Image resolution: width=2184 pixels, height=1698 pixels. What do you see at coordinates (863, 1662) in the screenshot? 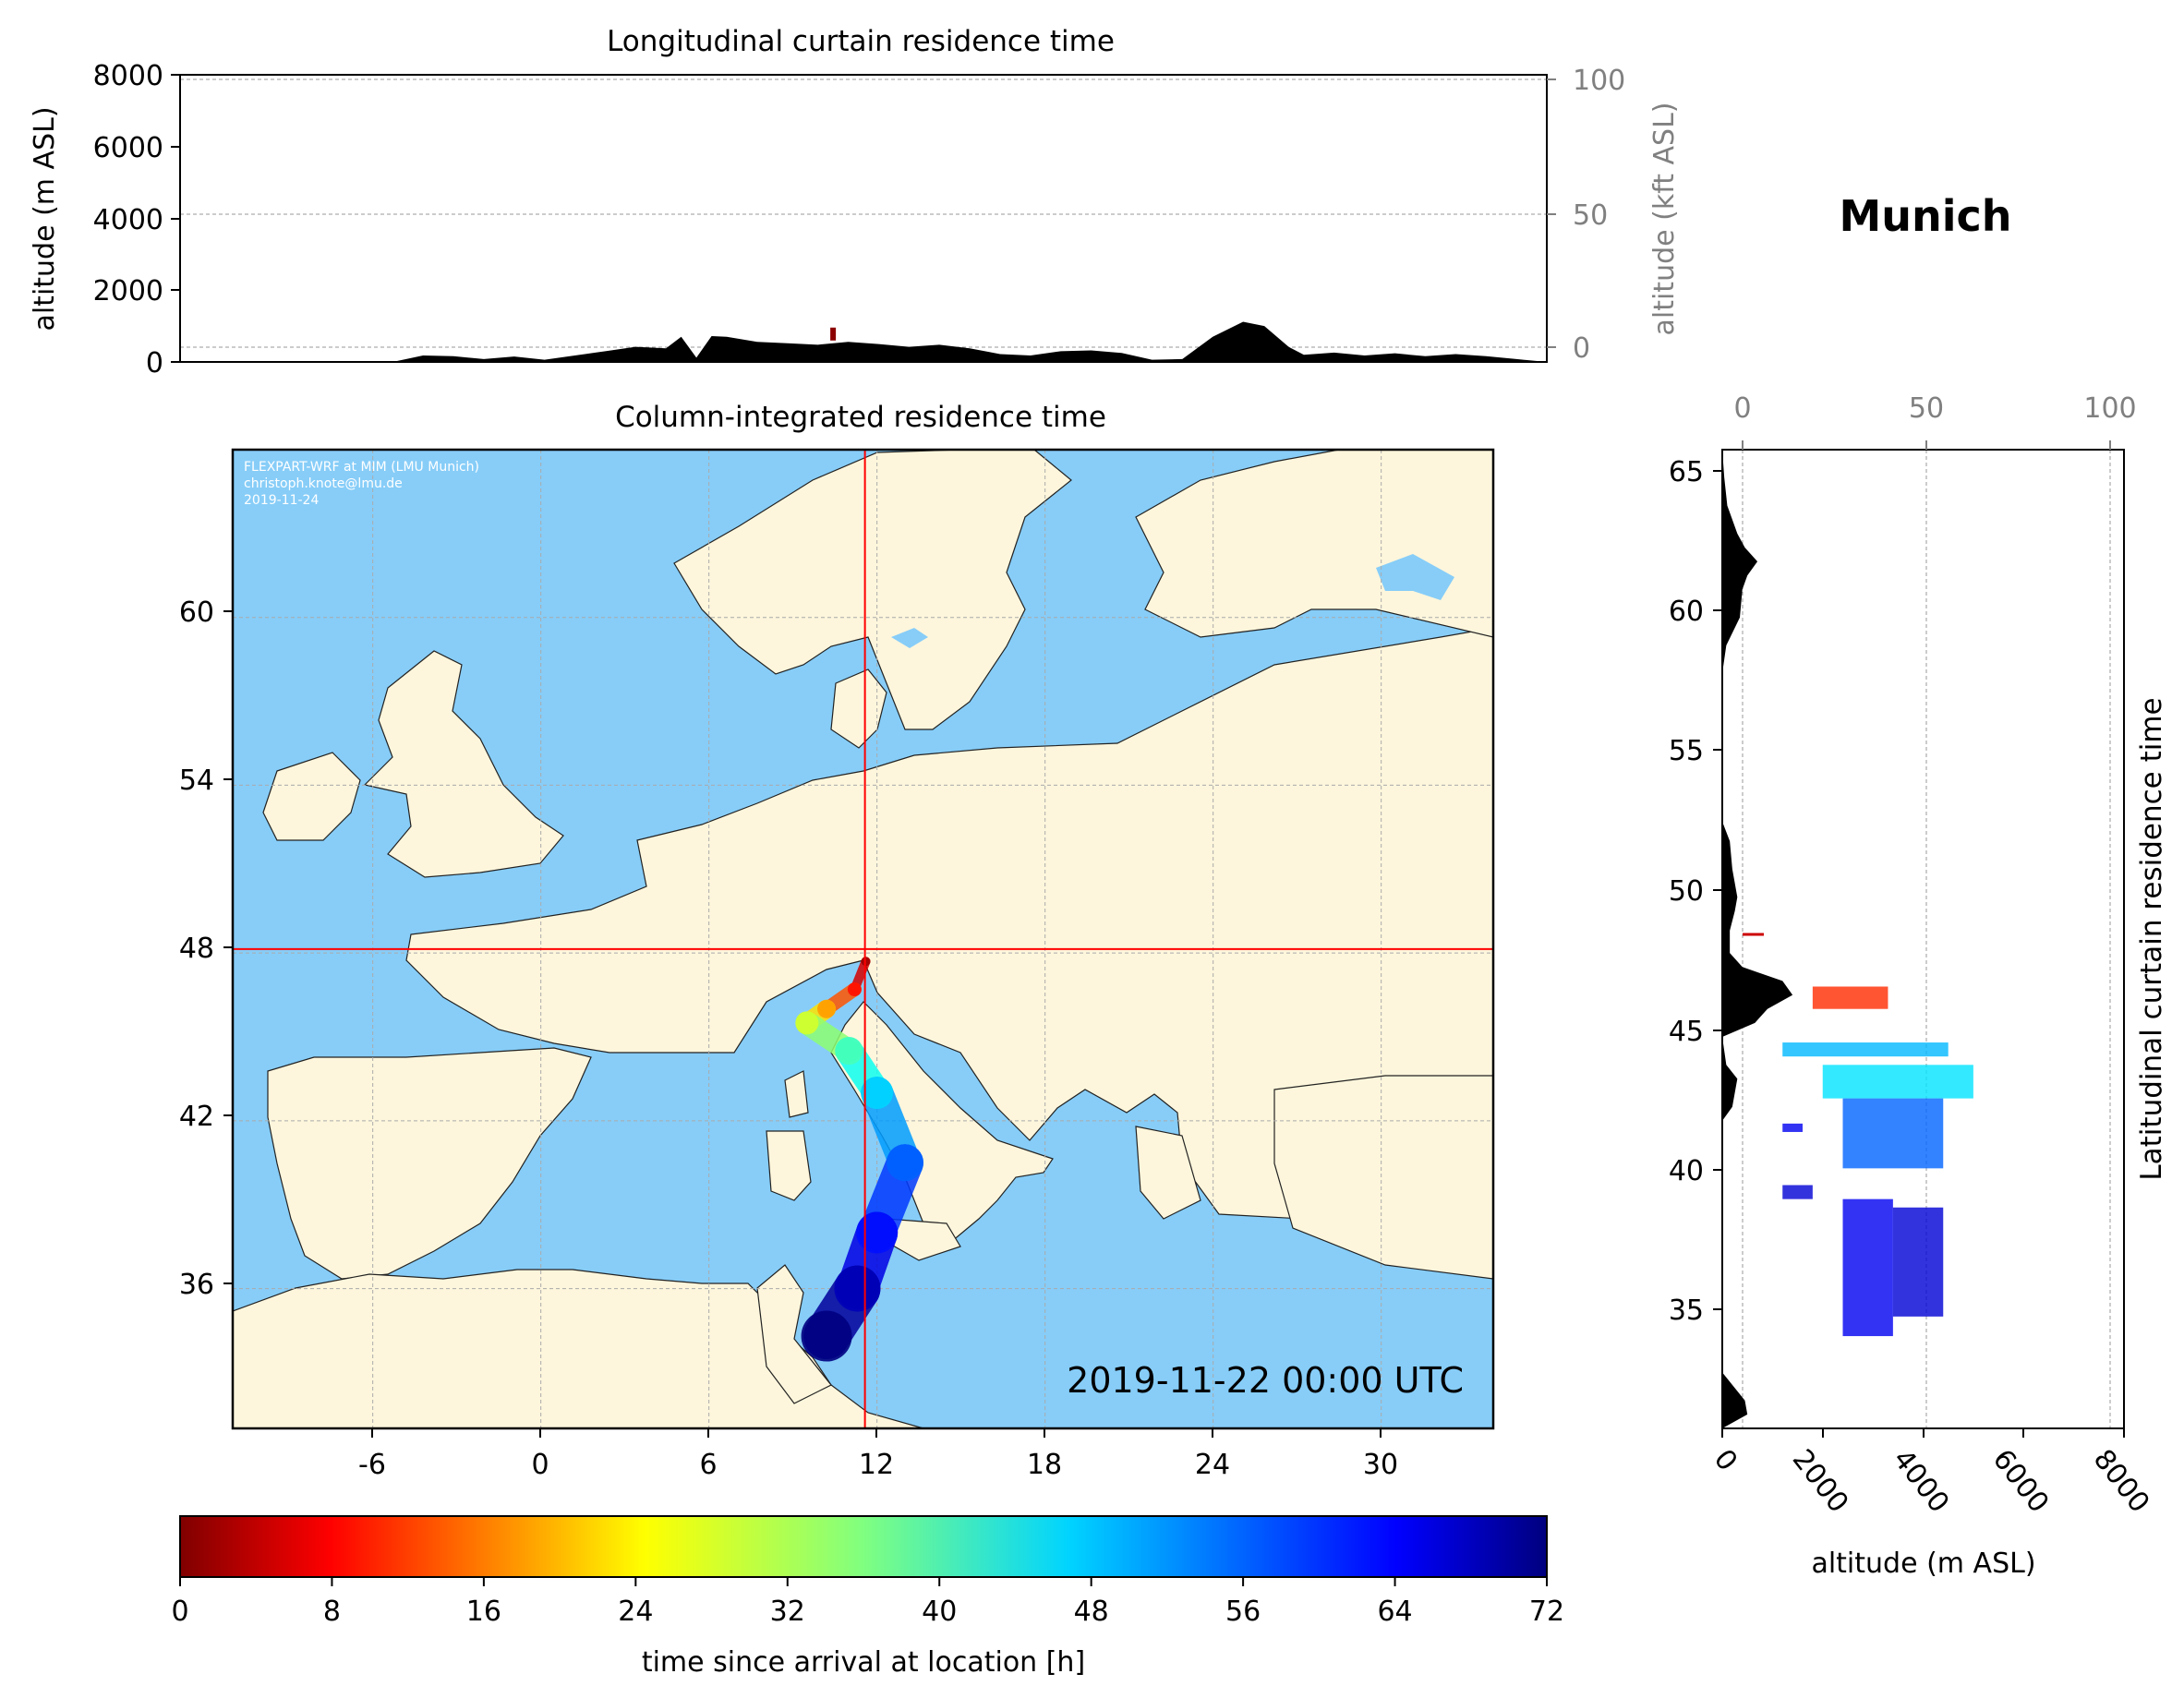
I see `colorbar-label: time since arrival at location [h]` at bounding box center [863, 1662].